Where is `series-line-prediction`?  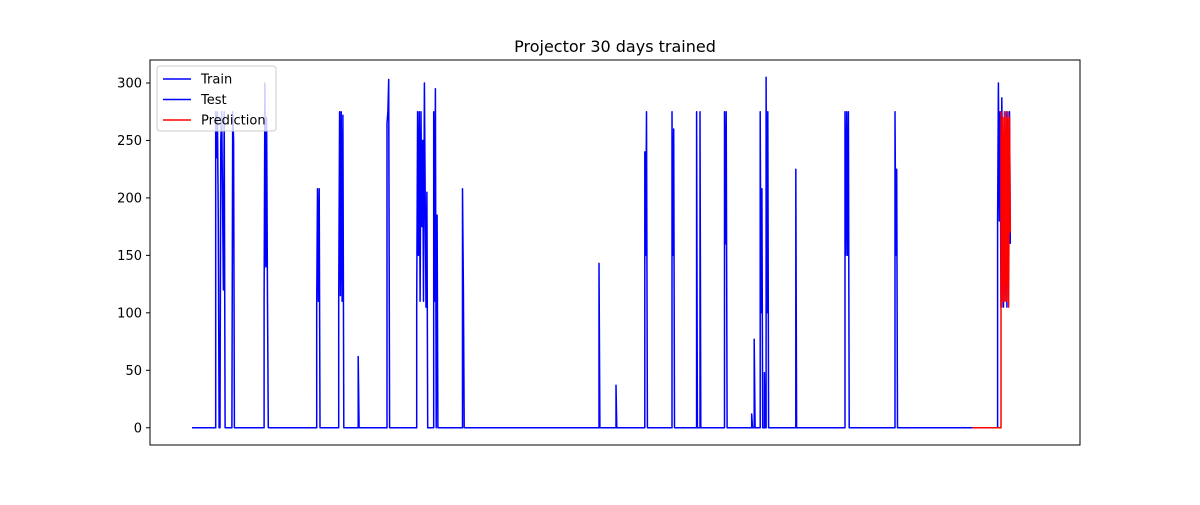
series-line-prediction is located at coordinates (992, 269).